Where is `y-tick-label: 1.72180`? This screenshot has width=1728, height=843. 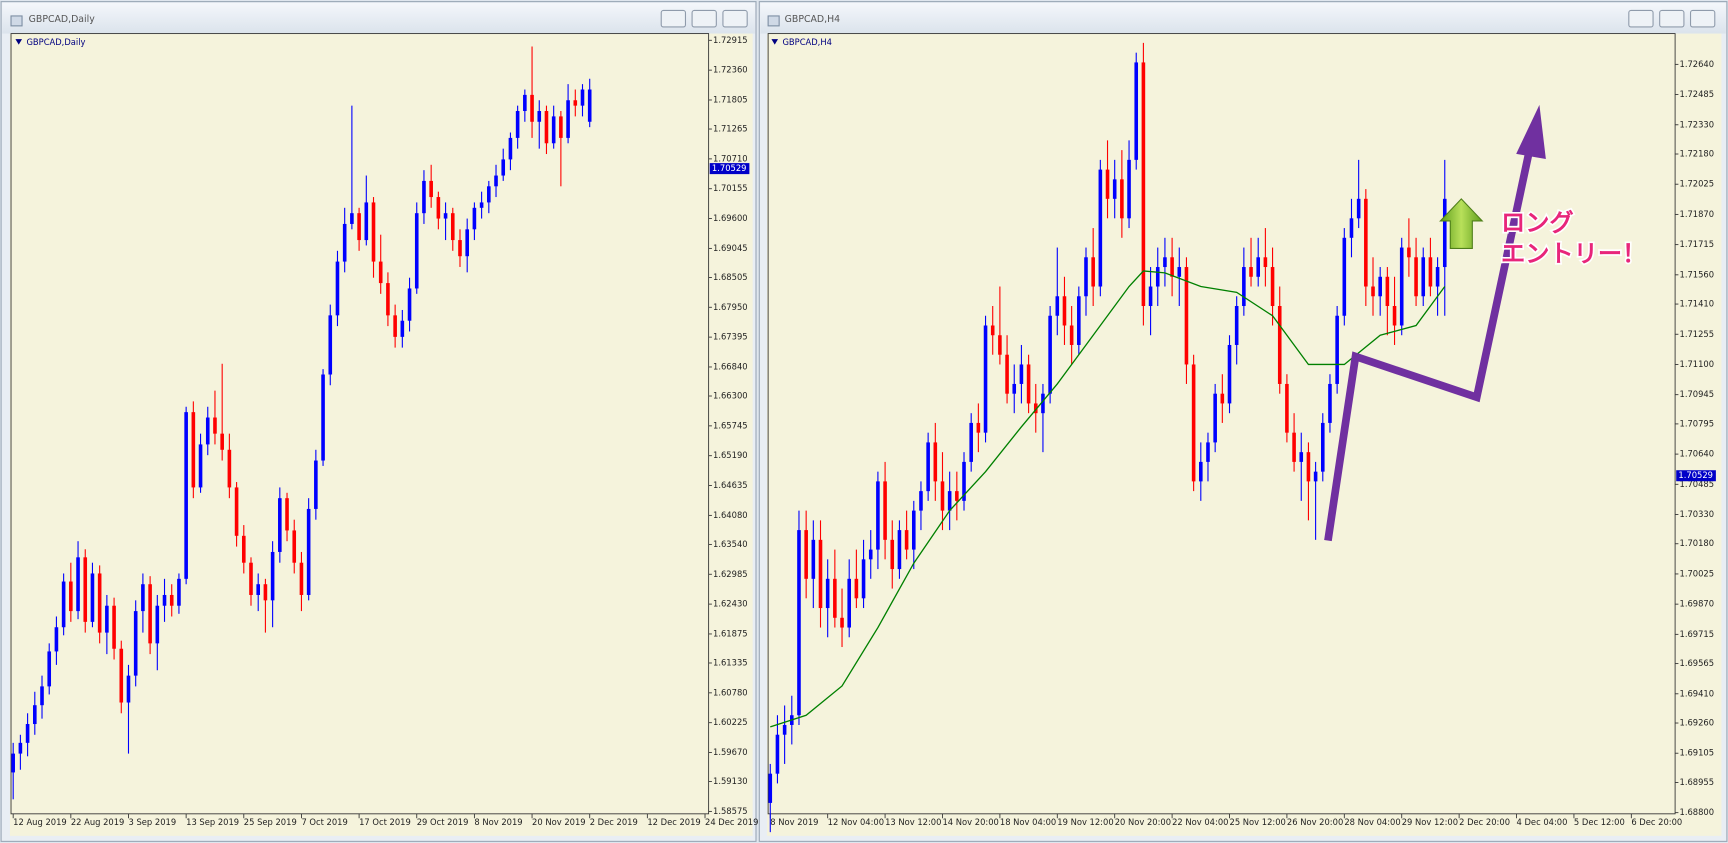 y-tick-label: 1.72180 is located at coordinates (1697, 154).